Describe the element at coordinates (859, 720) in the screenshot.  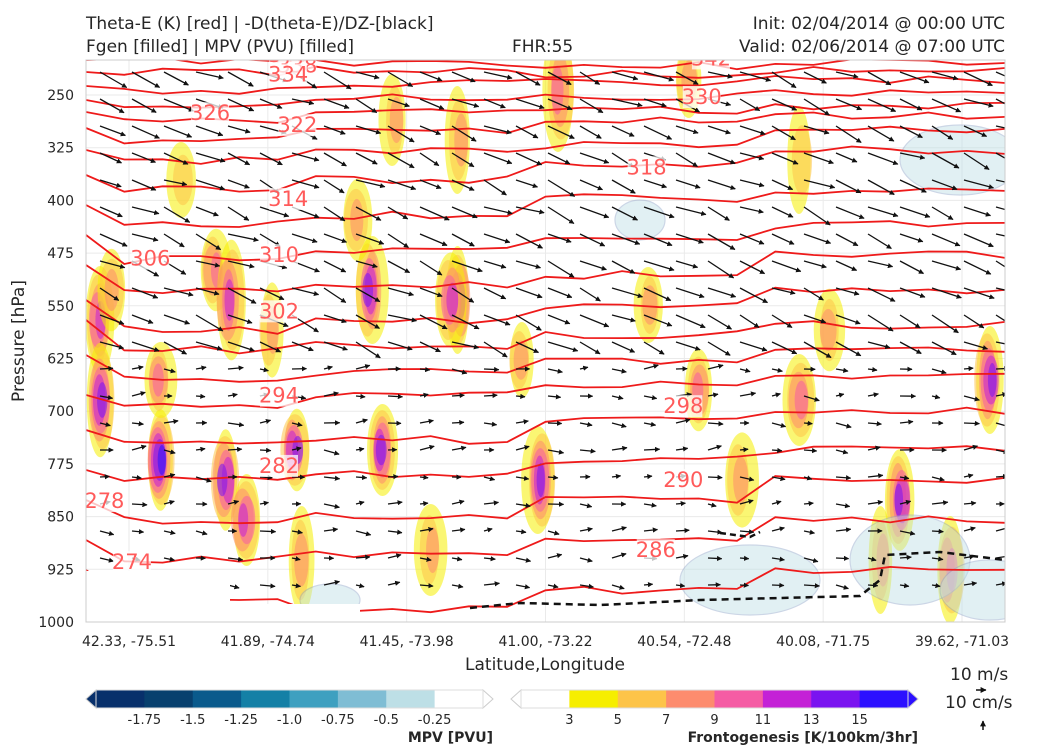
I see `colorbar-tick-label: 15` at that location.